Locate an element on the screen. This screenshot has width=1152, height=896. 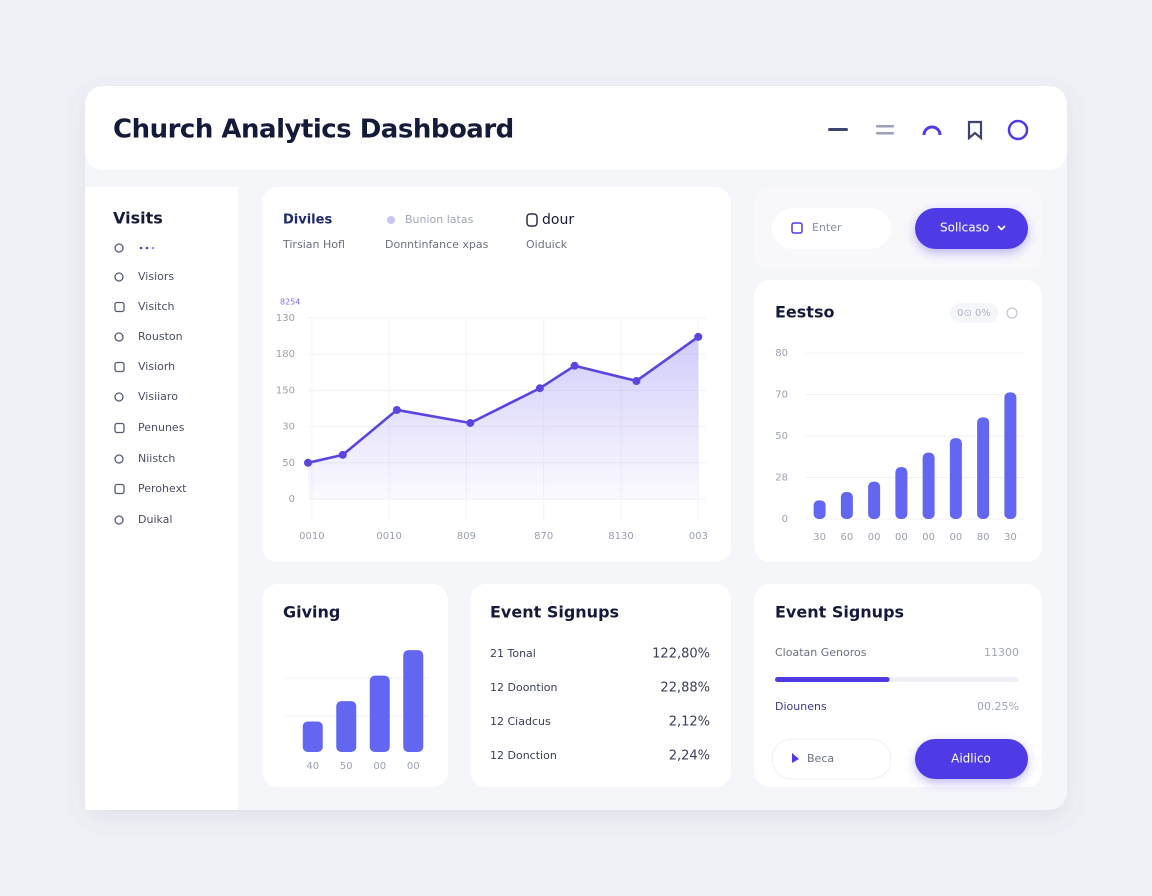
input-icon is located at coordinates (797, 228).